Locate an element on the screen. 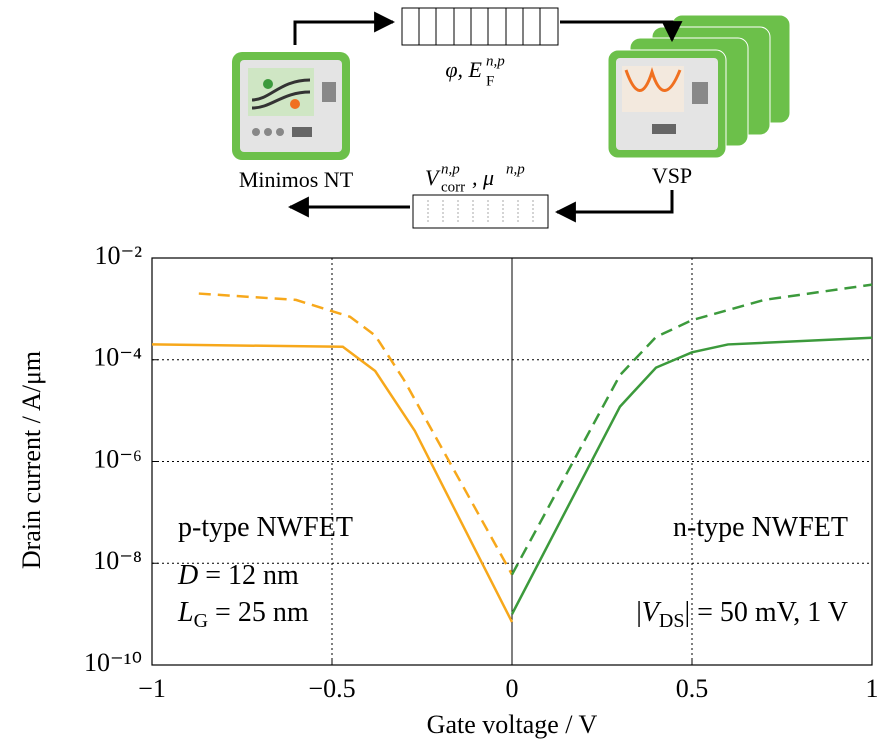 This screenshot has height=747, width=885. minimos-icon is located at coordinates (291, 106).